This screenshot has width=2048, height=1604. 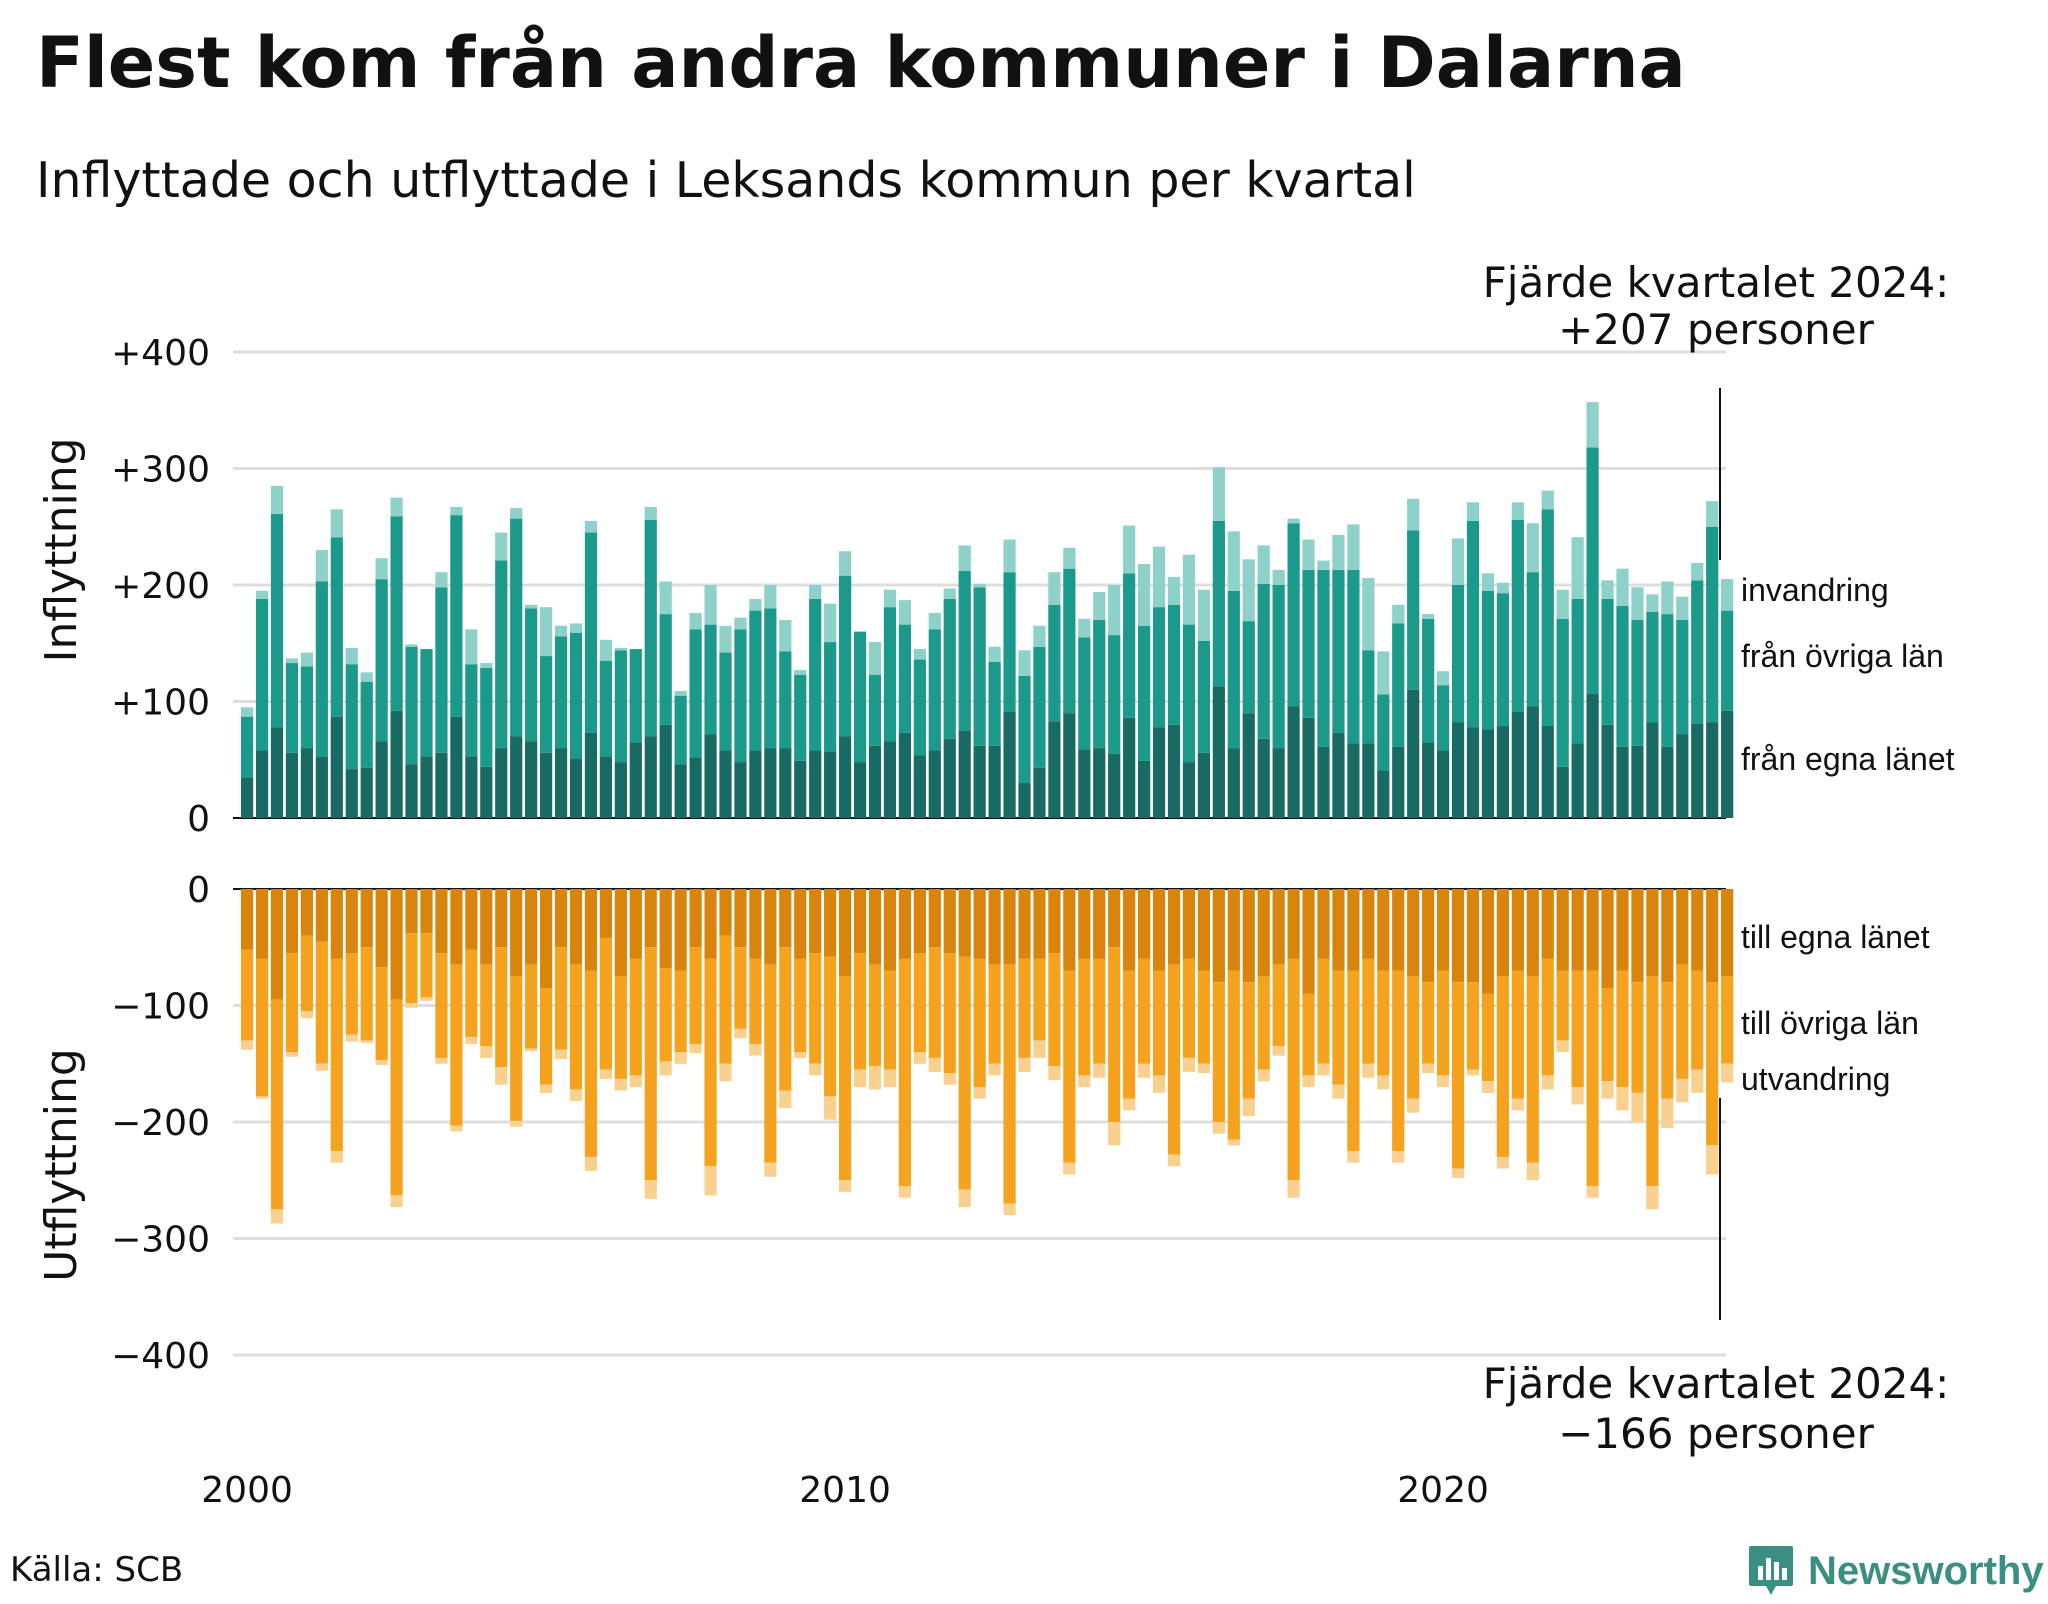 I want to click on brand-logo: Newsworthy, so click(x=1896, y=1571).